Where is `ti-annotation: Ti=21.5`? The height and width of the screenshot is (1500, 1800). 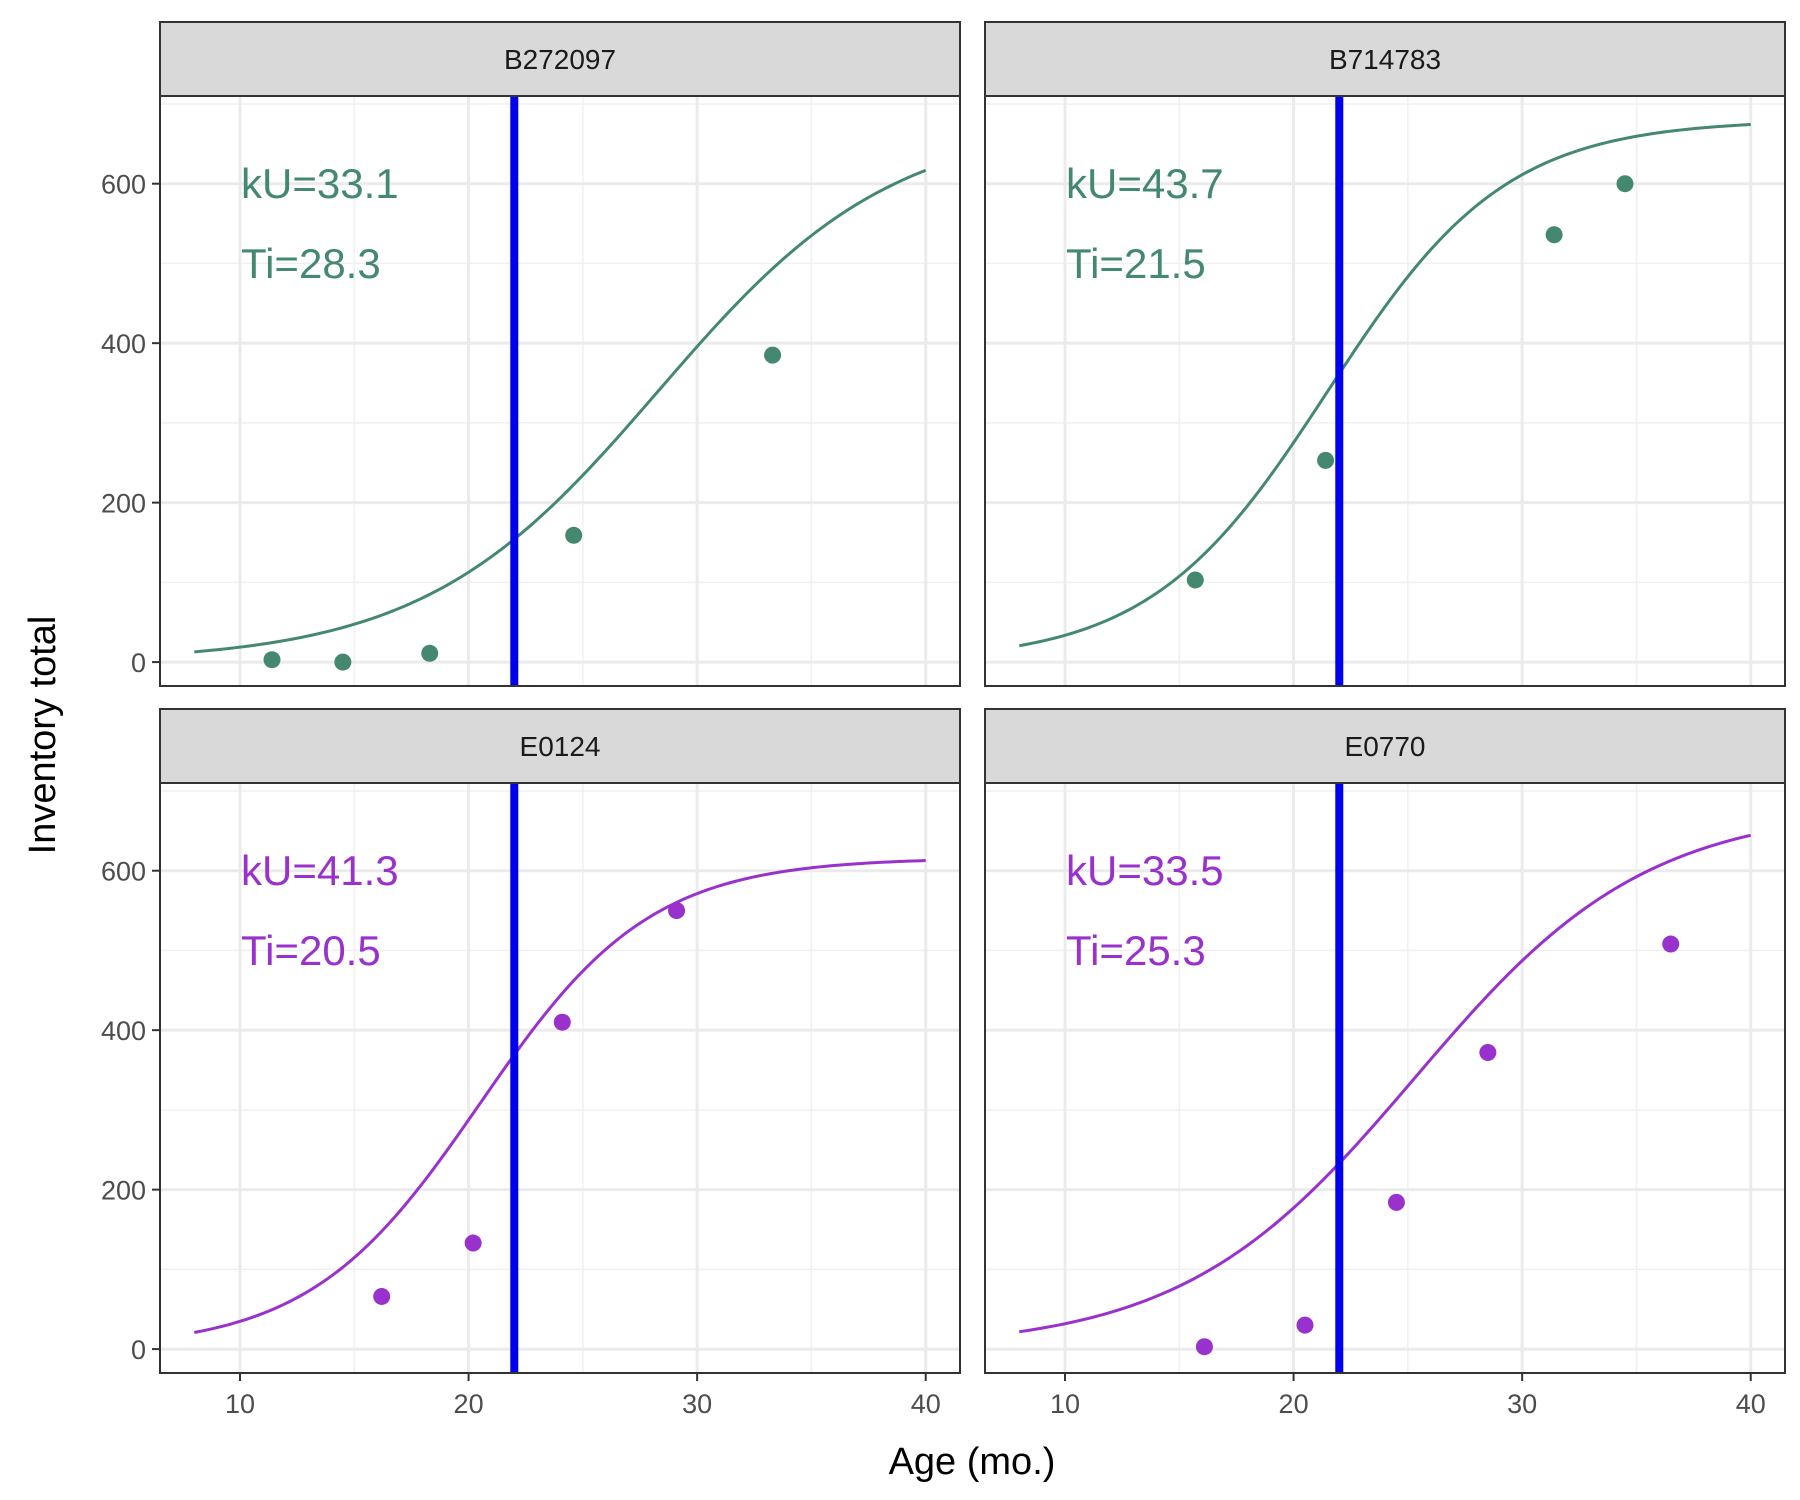 ti-annotation: Ti=21.5 is located at coordinates (1136, 263).